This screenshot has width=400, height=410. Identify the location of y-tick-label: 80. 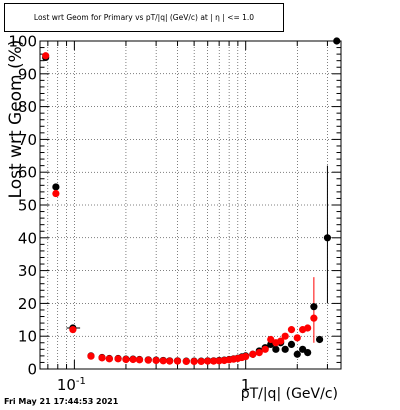
(27, 107).